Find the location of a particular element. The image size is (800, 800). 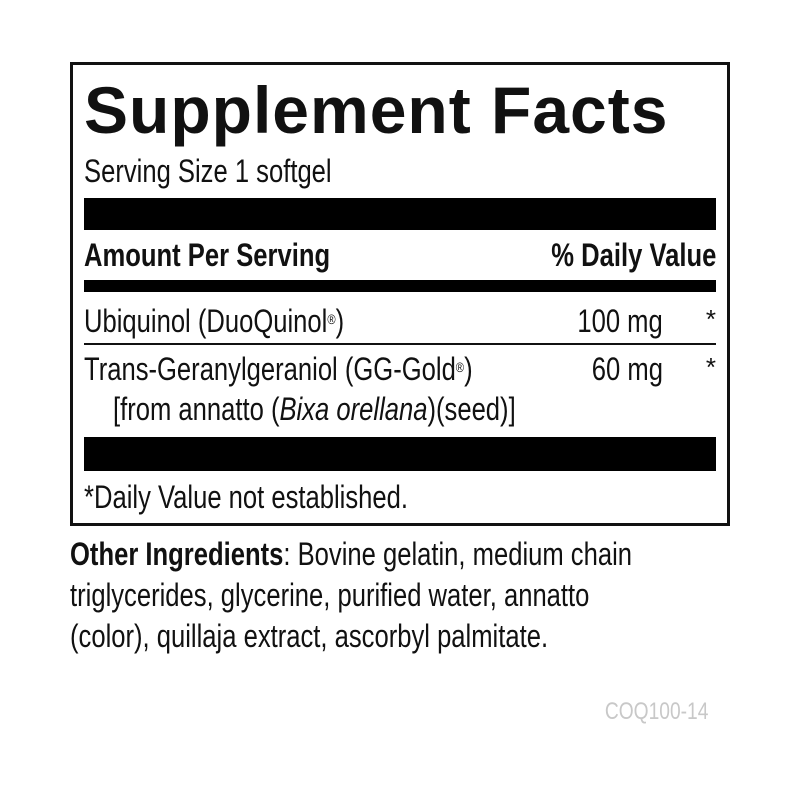

ingredient-name: Ubiquinol (DuoQuinol®) is located at coordinates (214, 321).